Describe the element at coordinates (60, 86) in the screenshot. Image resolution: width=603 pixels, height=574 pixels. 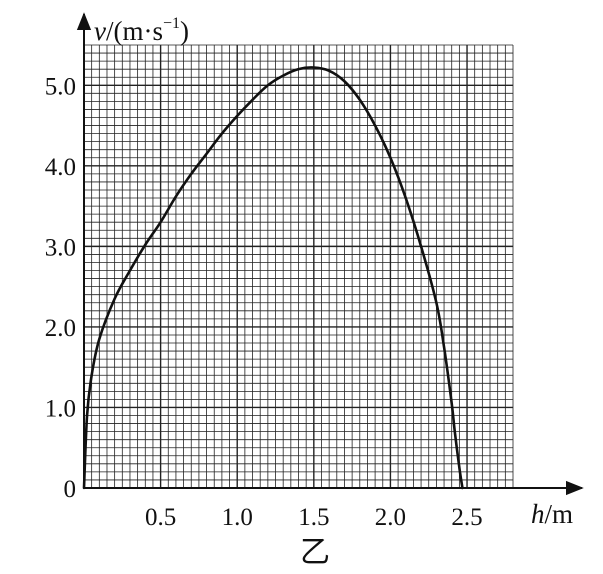
I see `y-tick-label: 5.0` at that location.